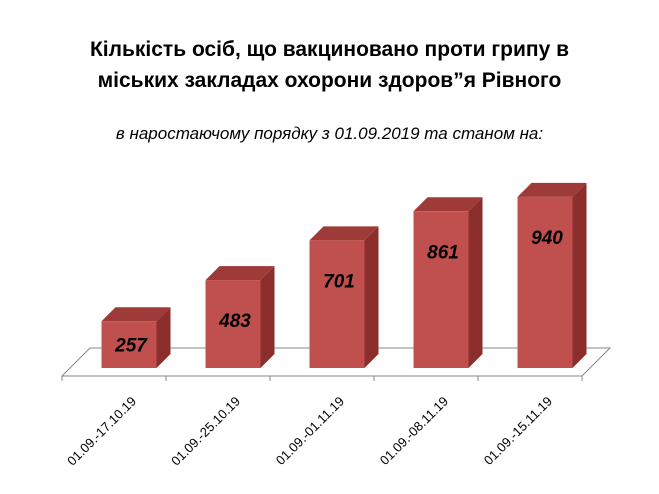  Describe the element at coordinates (518, 431) in the screenshot. I see `x-tick-label-5: 01.09.-15.11.19` at that location.